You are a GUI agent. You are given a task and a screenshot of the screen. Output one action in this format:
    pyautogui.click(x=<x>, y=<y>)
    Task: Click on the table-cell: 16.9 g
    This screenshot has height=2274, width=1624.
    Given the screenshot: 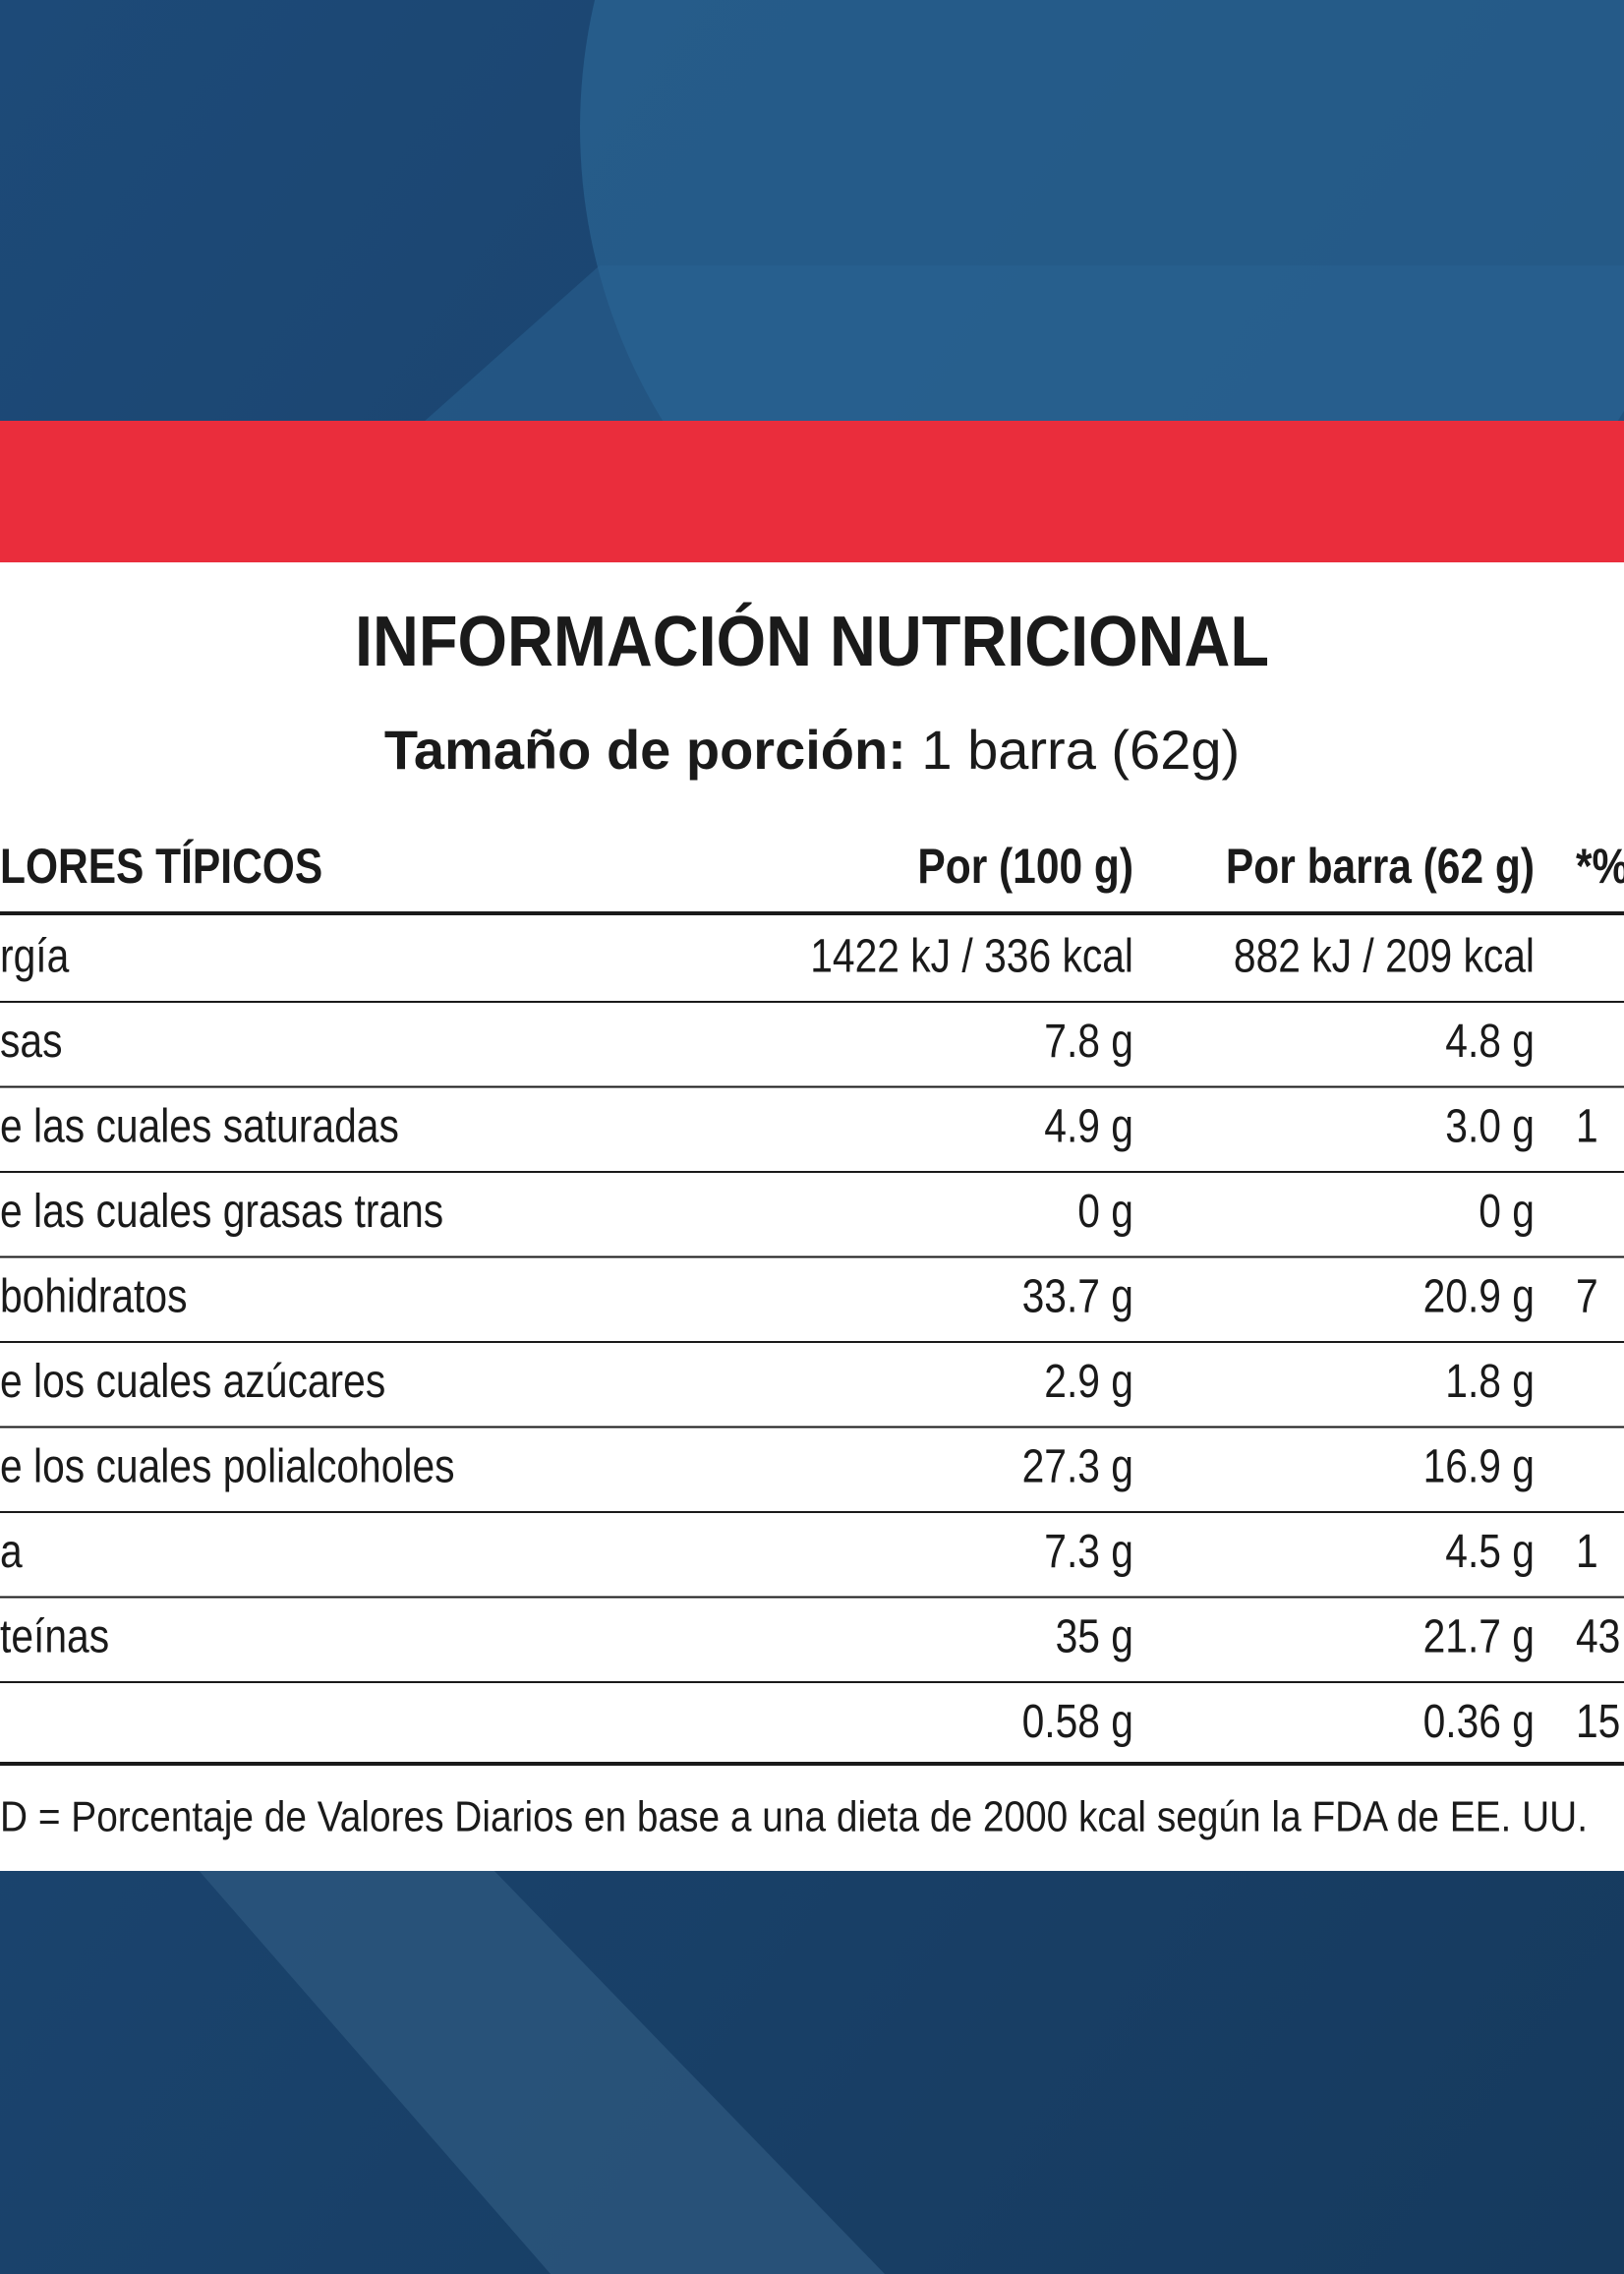 What is the action you would take?
    pyautogui.click(x=1479, y=1467)
    